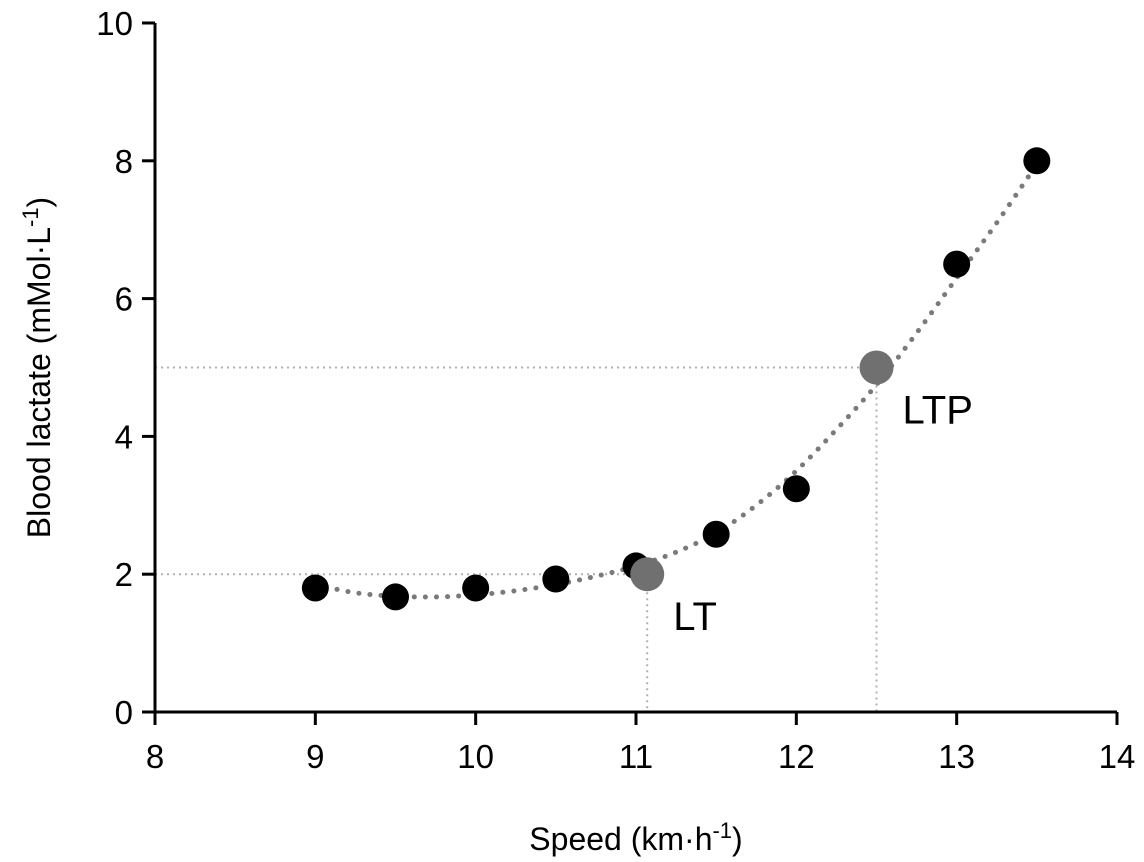 This screenshot has height=862, width=1144. I want to click on x-tick-label: 12, so click(796, 756).